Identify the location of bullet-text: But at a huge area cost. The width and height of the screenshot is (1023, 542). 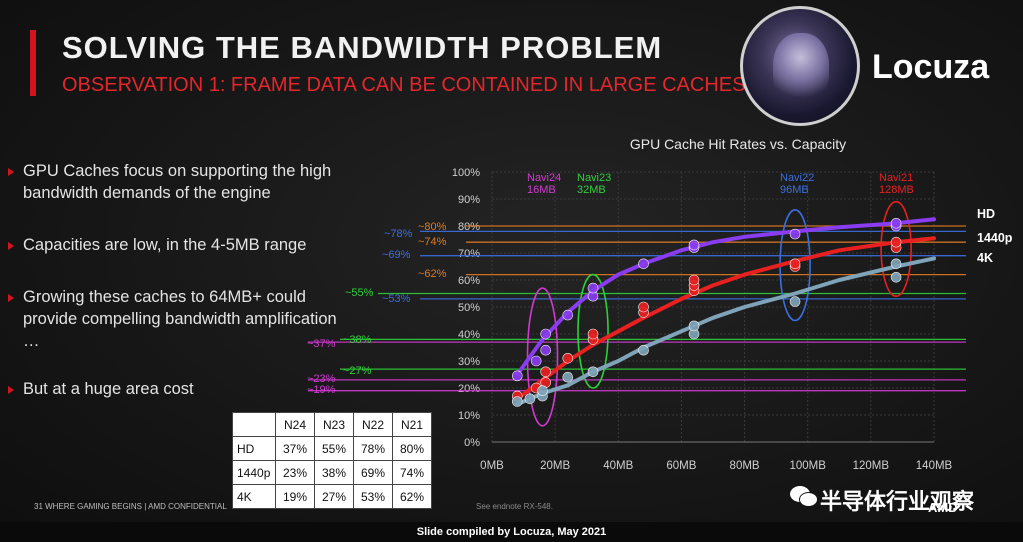
(108, 389).